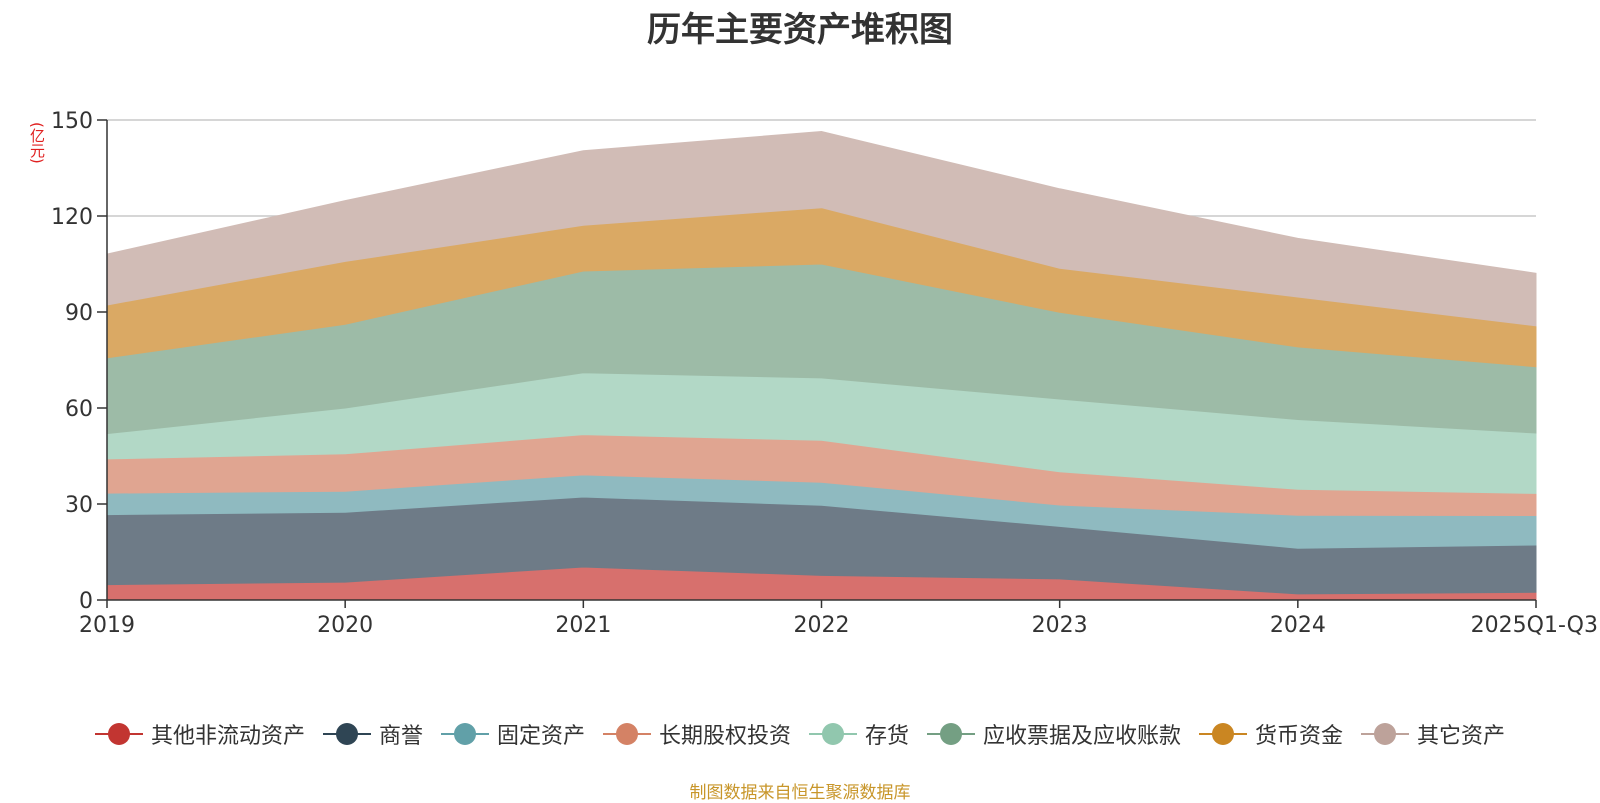 The image size is (1600, 803). Describe the element at coordinates (887, 736) in the screenshot. I see `legend-label: 存货` at that location.